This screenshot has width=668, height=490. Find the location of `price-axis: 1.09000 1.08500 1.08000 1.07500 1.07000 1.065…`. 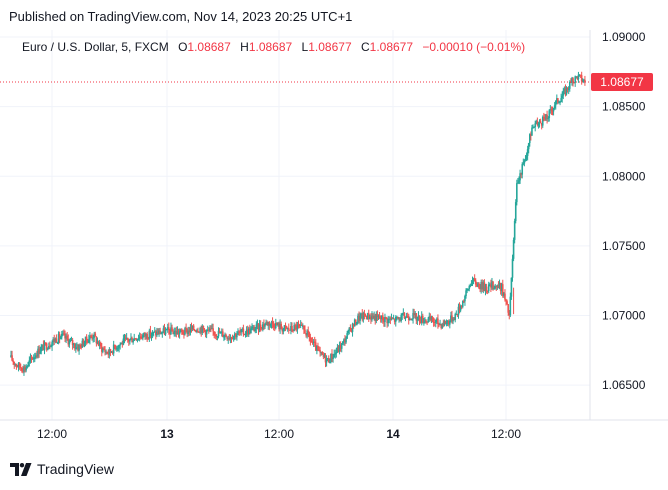

price-axis: 1.09000 1.08500 1.08000 1.07500 1.07000 1.065… is located at coordinates (624, 211).